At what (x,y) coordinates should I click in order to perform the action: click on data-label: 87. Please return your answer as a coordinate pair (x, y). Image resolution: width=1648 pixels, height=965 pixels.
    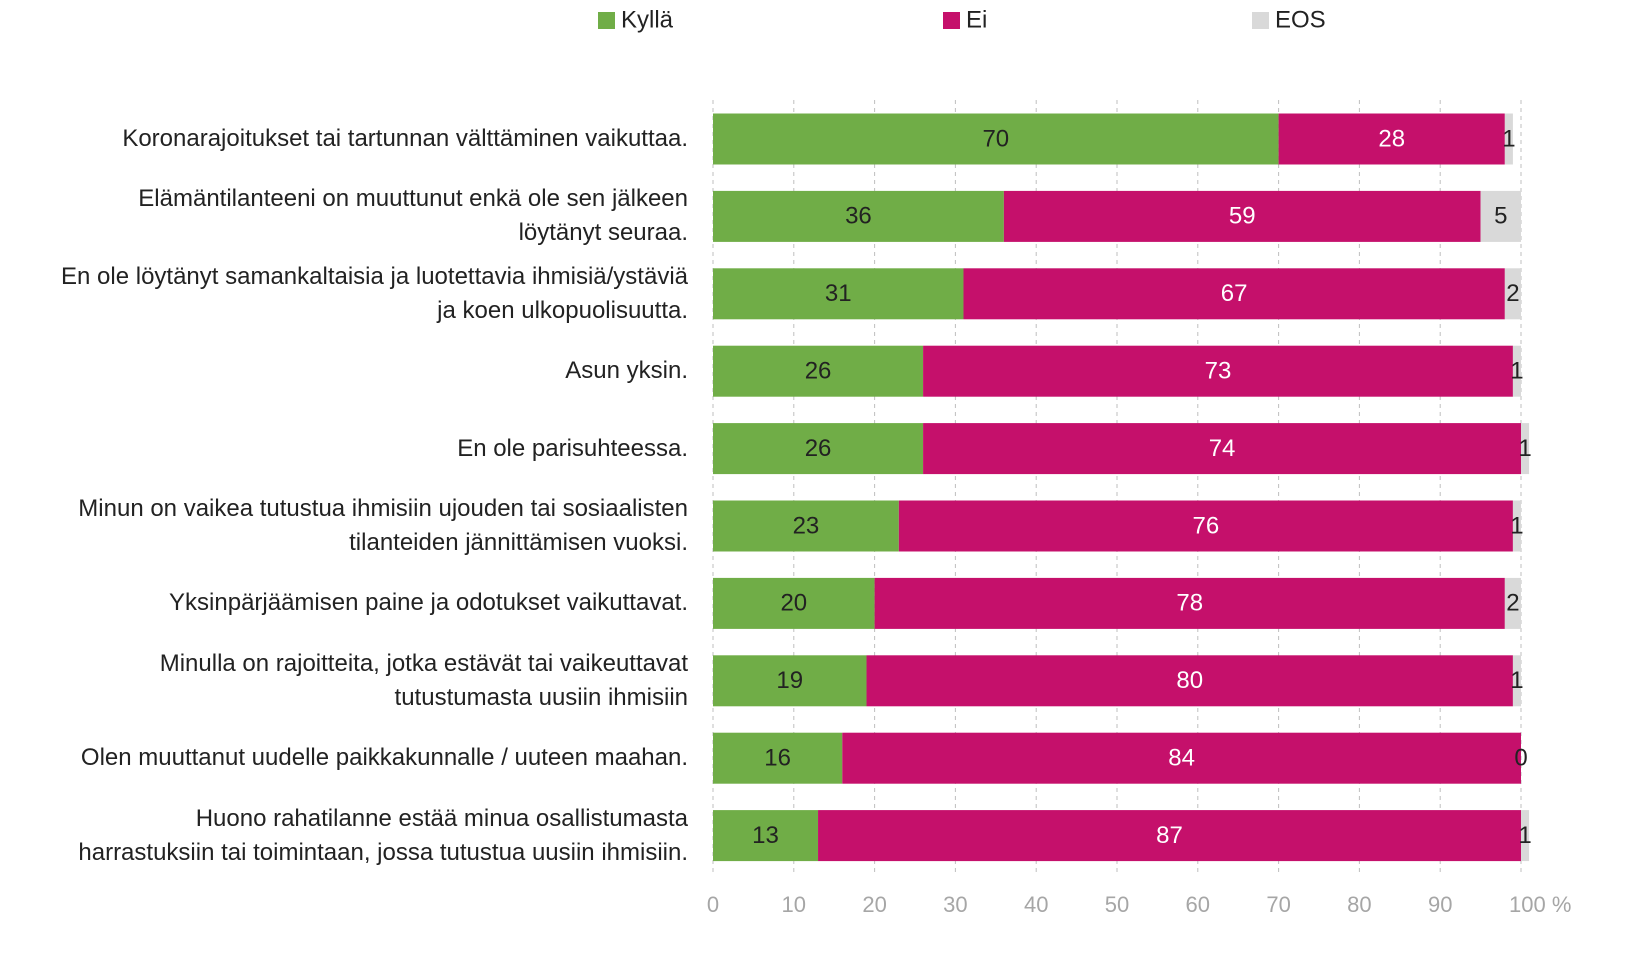
    Looking at the image, I should click on (1169, 835).